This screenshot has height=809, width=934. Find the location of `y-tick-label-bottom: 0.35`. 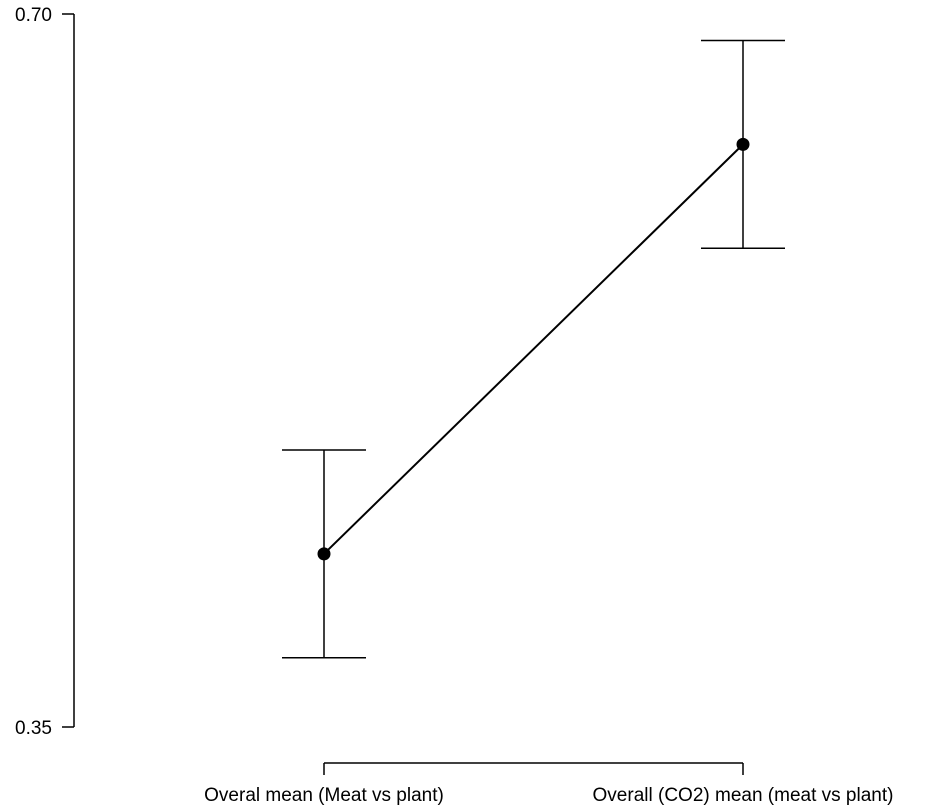

y-tick-label-bottom: 0.35 is located at coordinates (33, 728).